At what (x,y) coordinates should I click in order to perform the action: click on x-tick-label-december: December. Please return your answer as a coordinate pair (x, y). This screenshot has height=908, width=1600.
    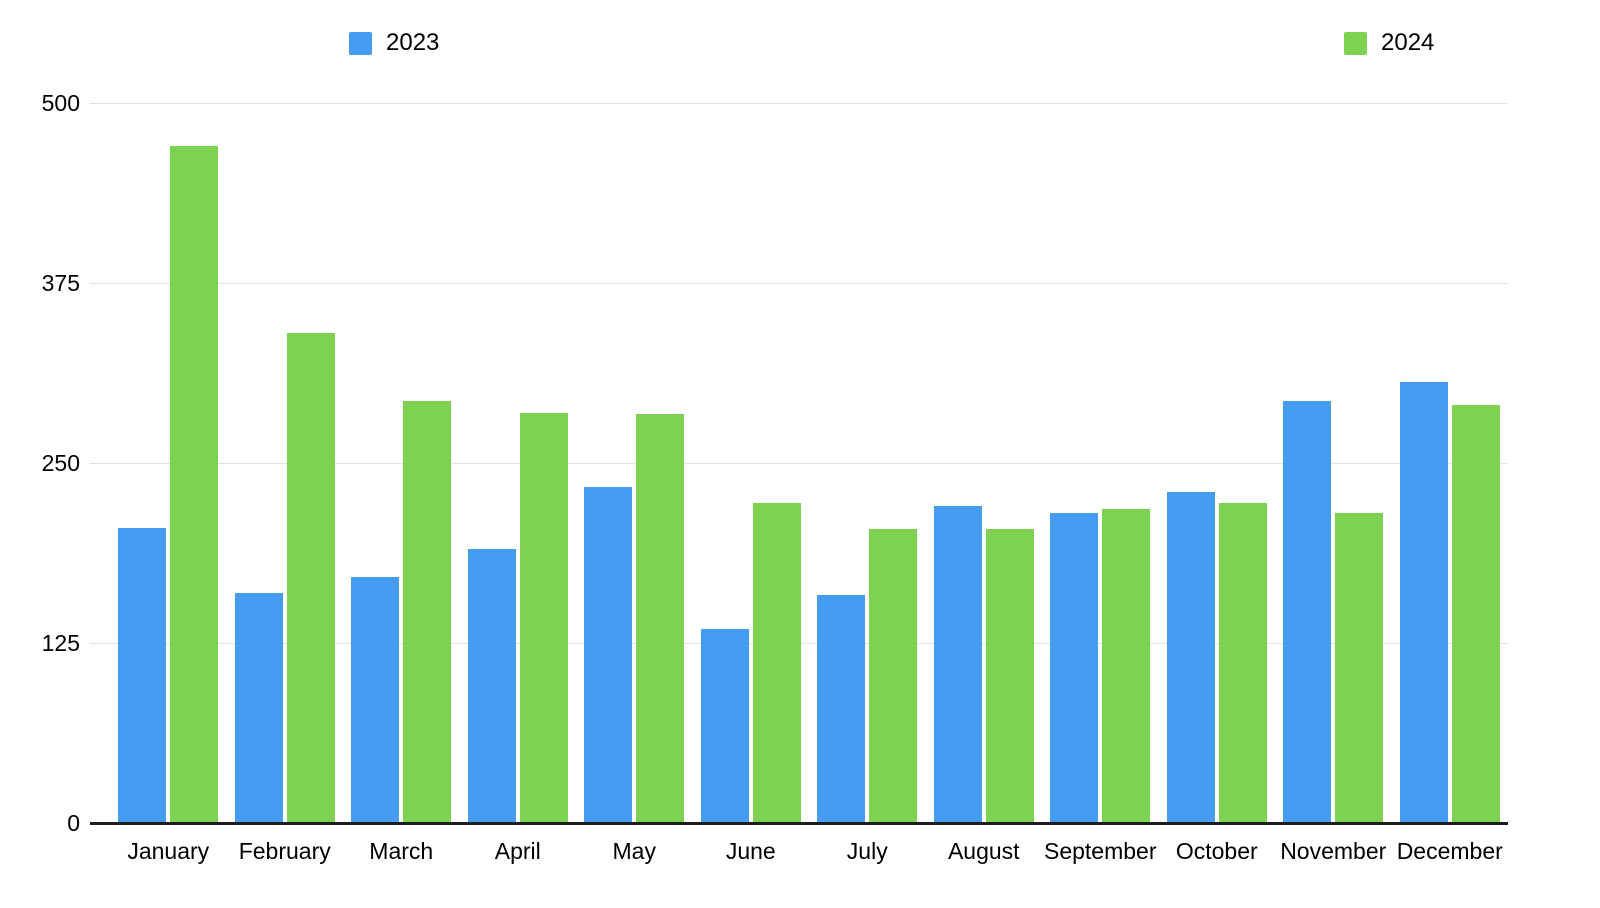
    Looking at the image, I should click on (1449, 851).